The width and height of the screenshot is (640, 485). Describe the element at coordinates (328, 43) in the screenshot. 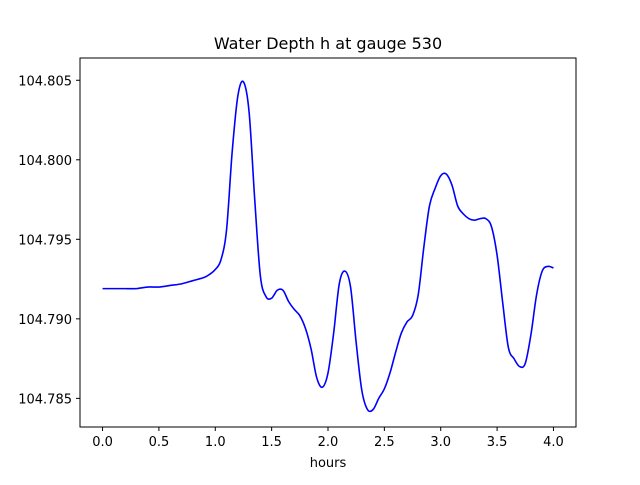

I see `chart-title: Water Depth h at gauge 530` at that location.